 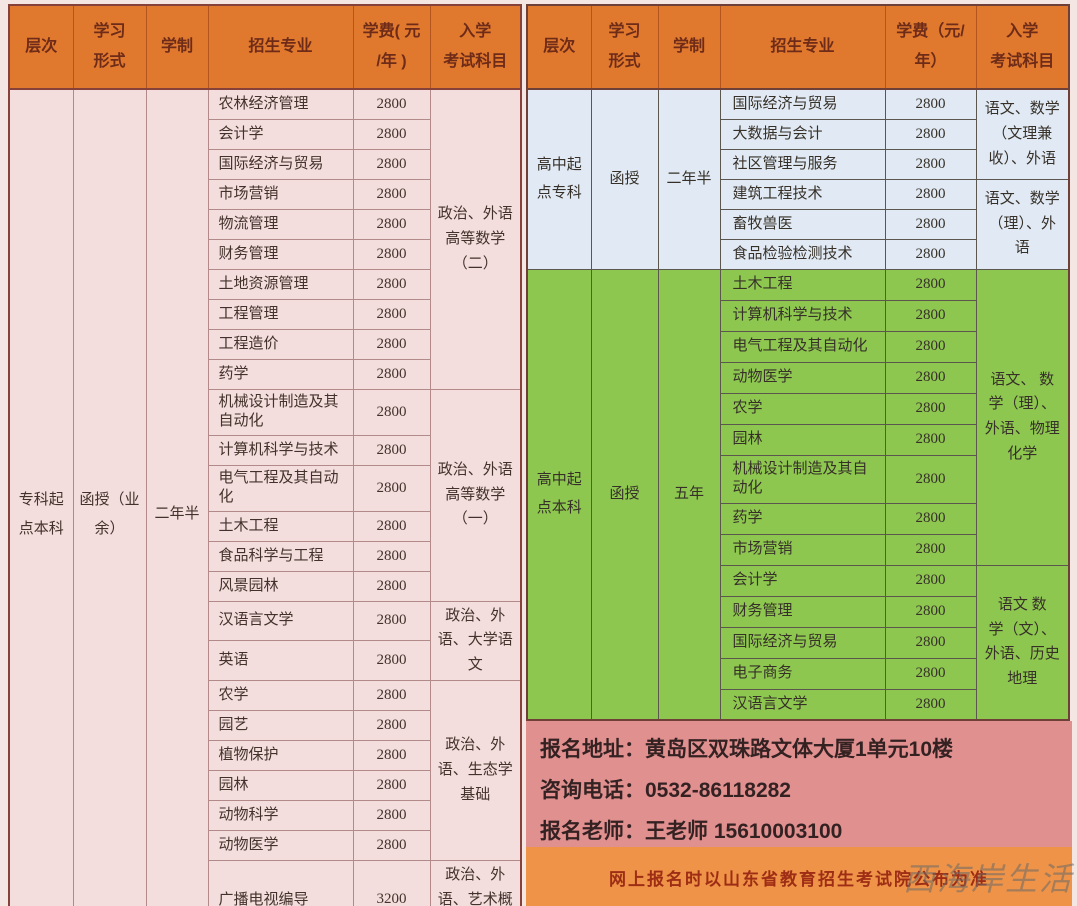 I want to click on major-cell: 社区管理与服务, so click(x=802, y=164).